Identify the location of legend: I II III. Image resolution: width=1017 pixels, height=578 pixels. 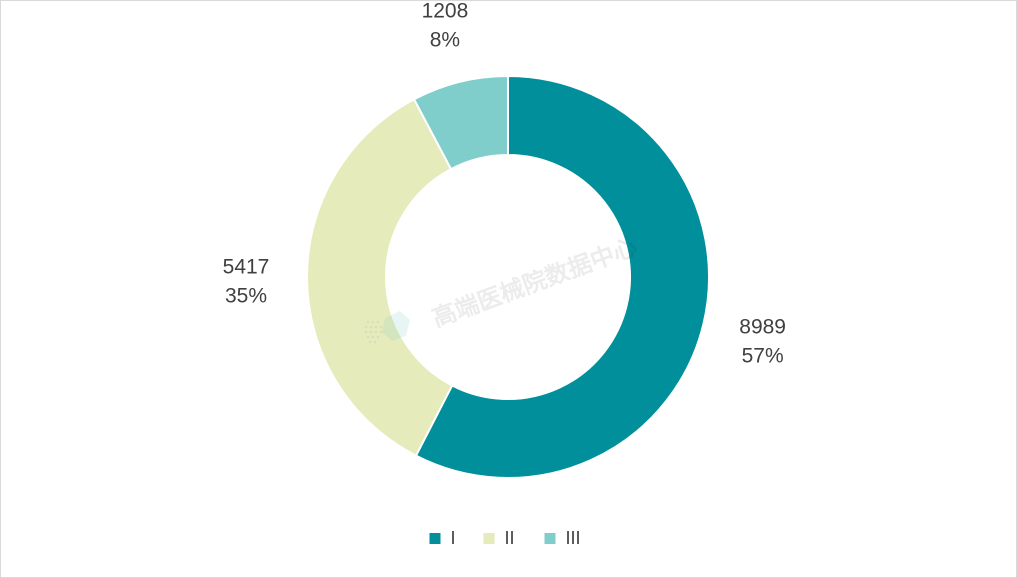
(505, 538).